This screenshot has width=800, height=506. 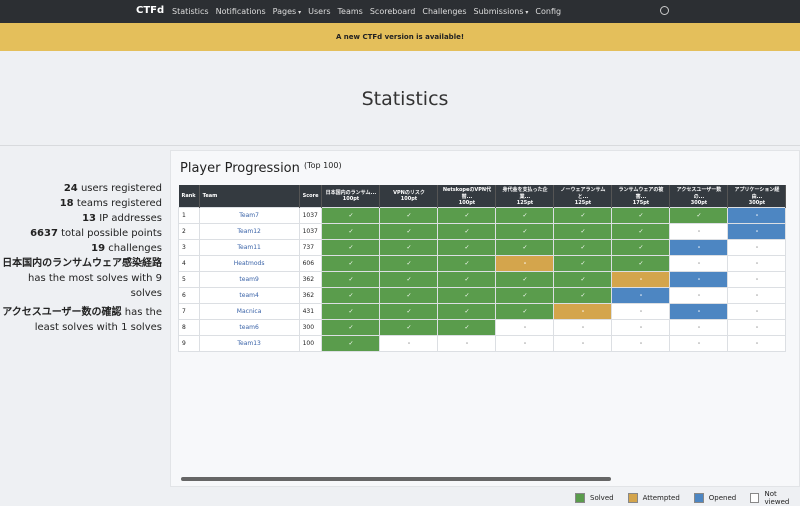 What do you see at coordinates (189, 343) in the screenshot?
I see `rank: 9` at bounding box center [189, 343].